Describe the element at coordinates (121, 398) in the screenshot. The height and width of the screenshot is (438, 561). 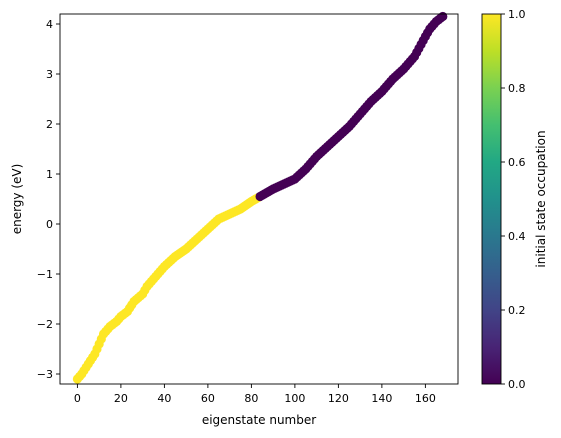
I see `x-tick-label: 20` at that location.